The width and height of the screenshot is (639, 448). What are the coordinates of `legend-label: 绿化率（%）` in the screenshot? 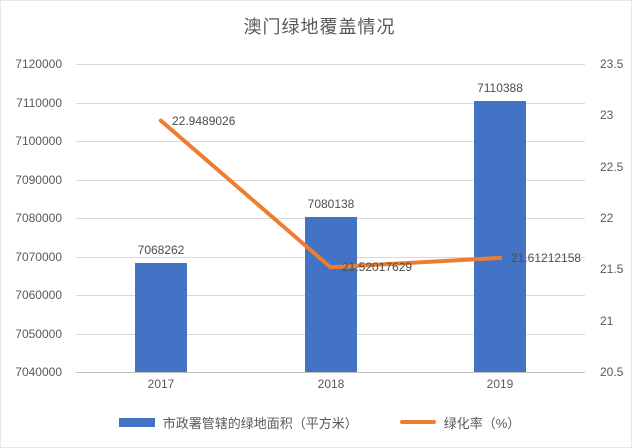 It's located at (482, 423).